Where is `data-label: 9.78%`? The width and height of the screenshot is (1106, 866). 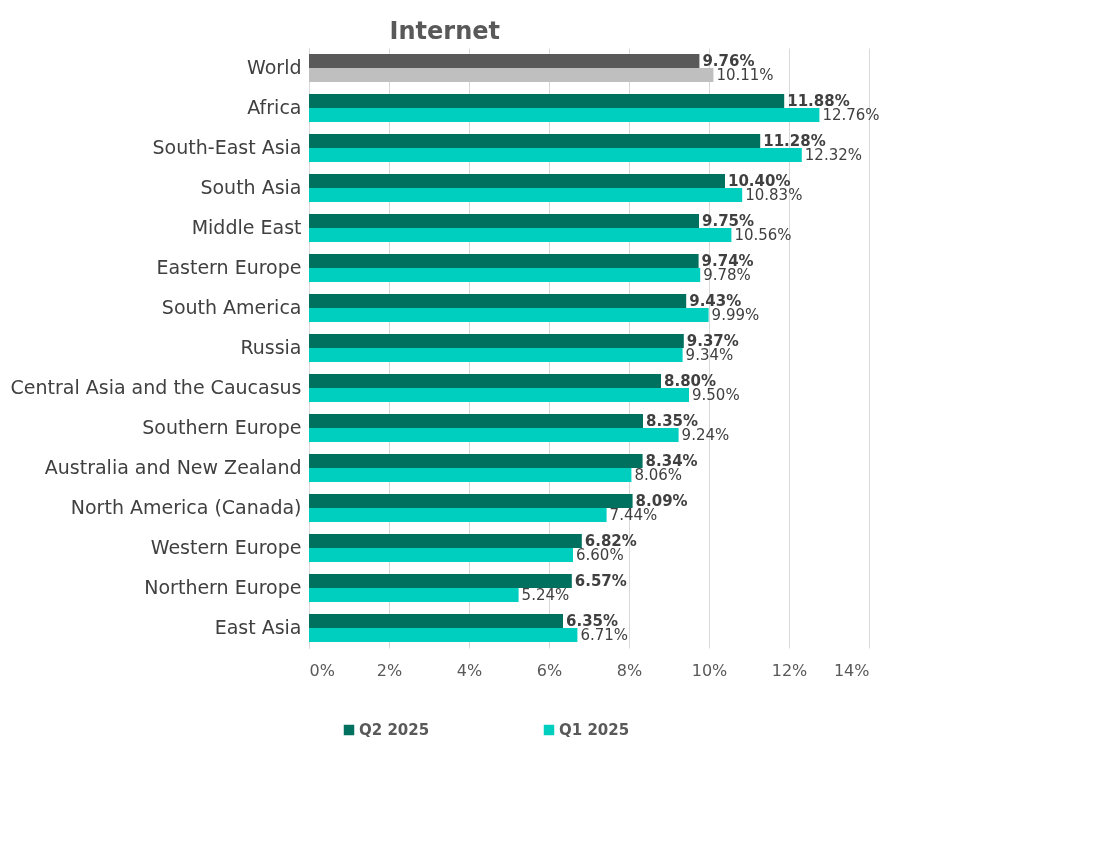 data-label: 9.78% is located at coordinates (727, 275).